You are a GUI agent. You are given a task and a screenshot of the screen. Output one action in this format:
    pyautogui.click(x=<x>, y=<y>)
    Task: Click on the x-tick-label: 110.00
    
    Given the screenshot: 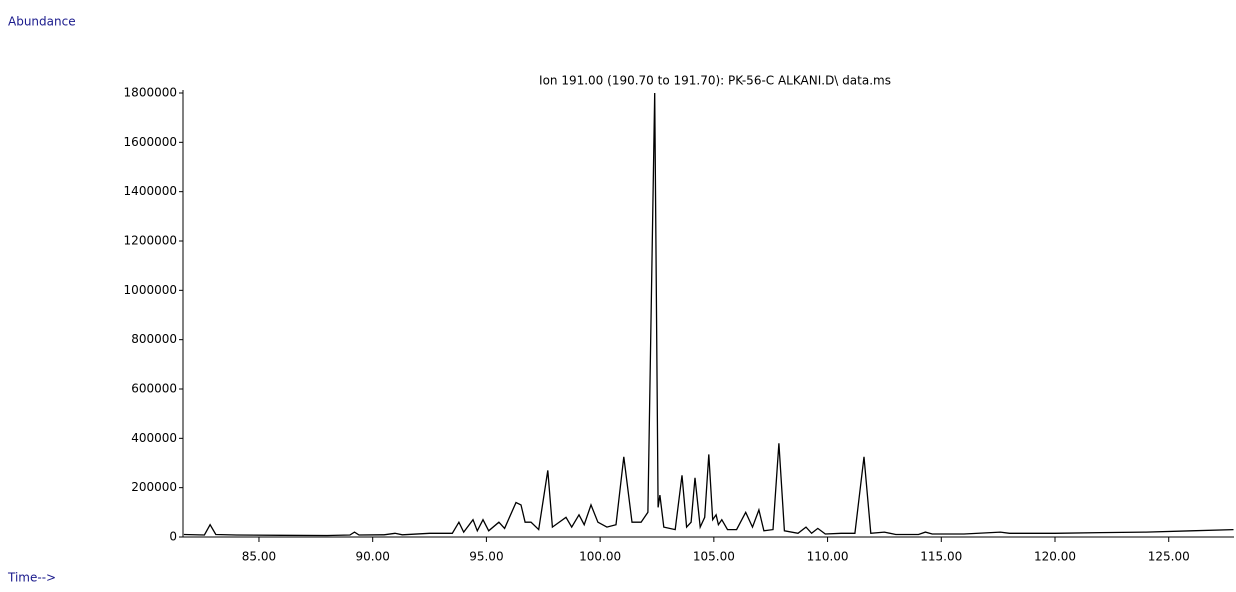 What is the action you would take?
    pyautogui.click(x=828, y=557)
    